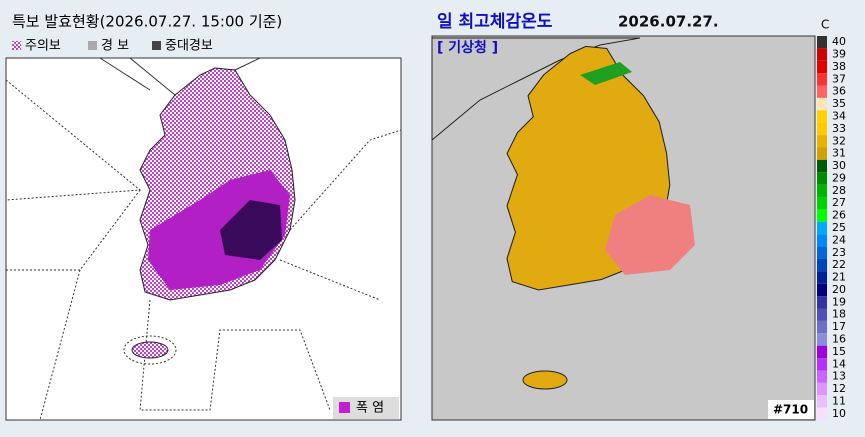 The width and height of the screenshot is (865, 437). I want to click on hazard-swatch, so click(344, 407).